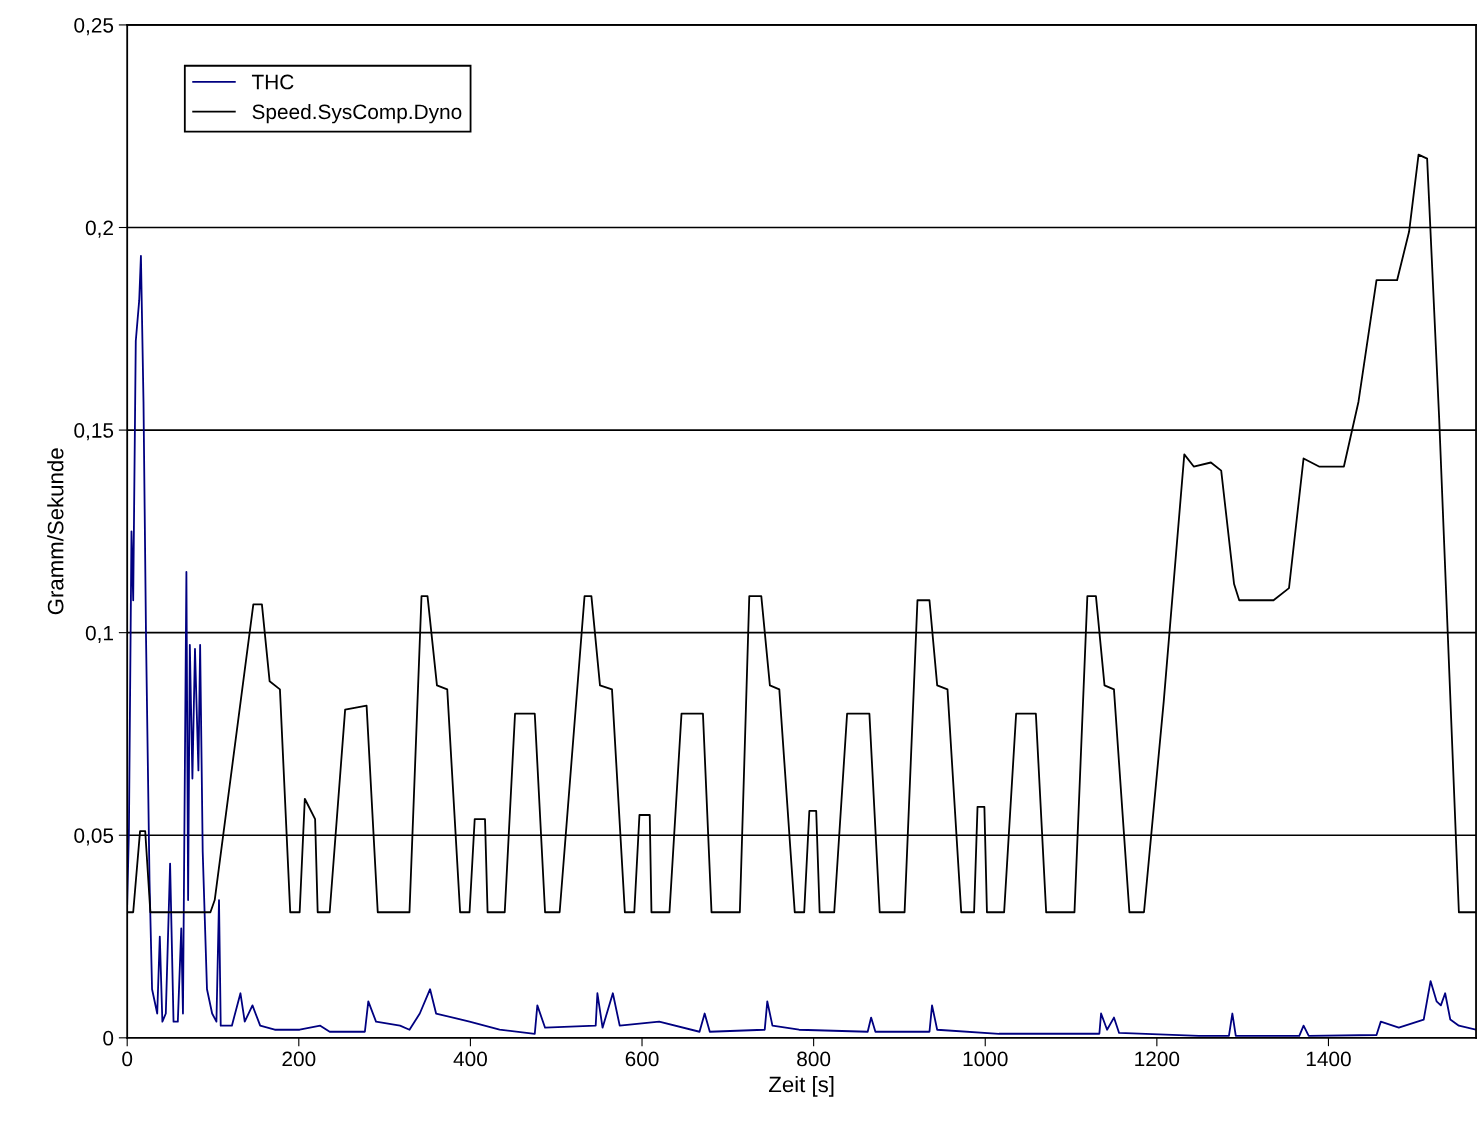 This screenshot has height=1133, width=1479. Describe the element at coordinates (801, 1086) in the screenshot. I see `x-axis-title: Zeit [s]` at that location.